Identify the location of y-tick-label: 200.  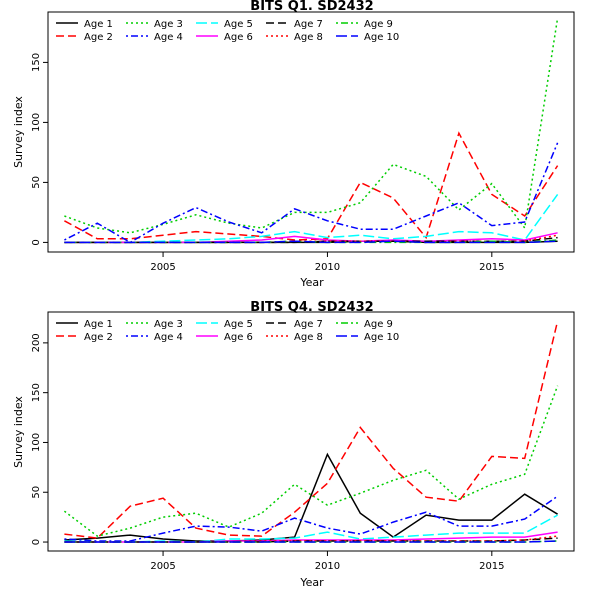
(36, 342).